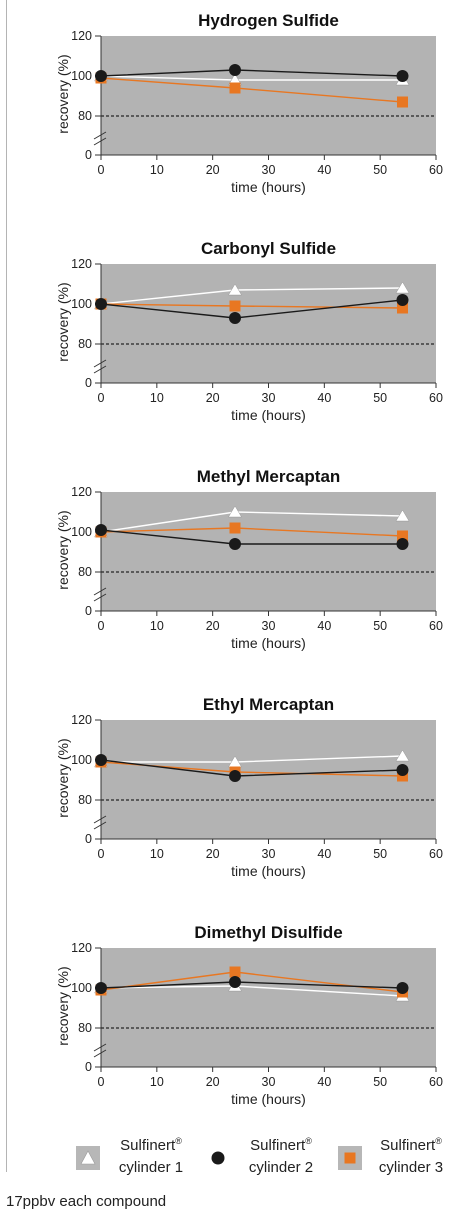 The width and height of the screenshot is (451, 1220). Describe the element at coordinates (268, 248) in the screenshot. I see `chart-title: Carbonyl Sulfide` at that location.